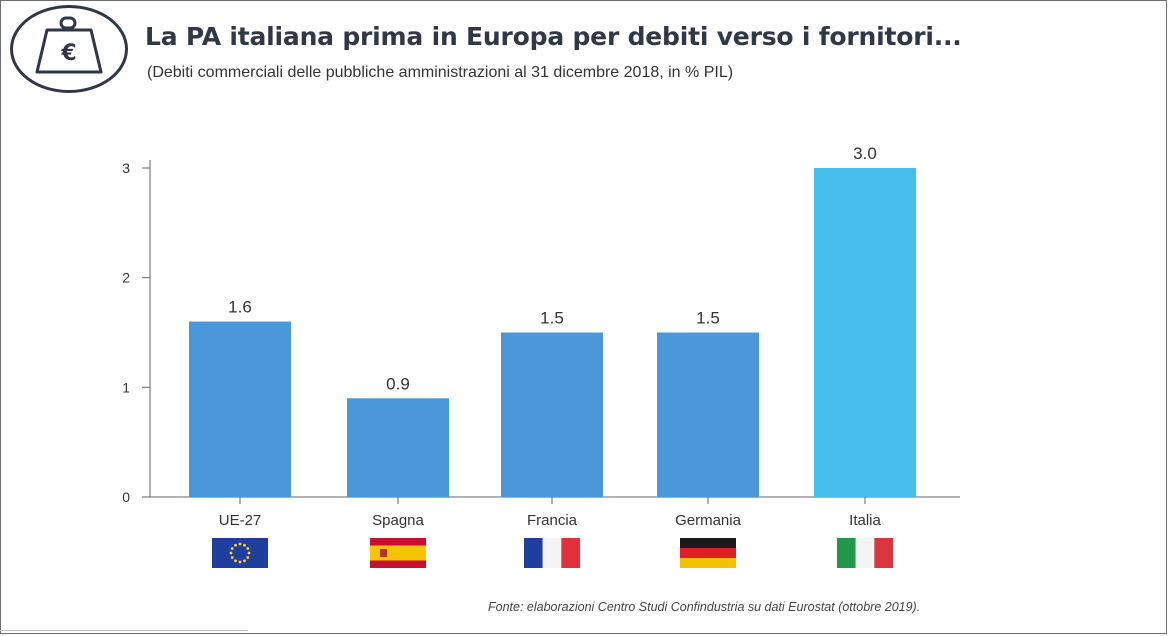 This screenshot has height=636, width=1169. I want to click on badge: €, so click(69, 49).